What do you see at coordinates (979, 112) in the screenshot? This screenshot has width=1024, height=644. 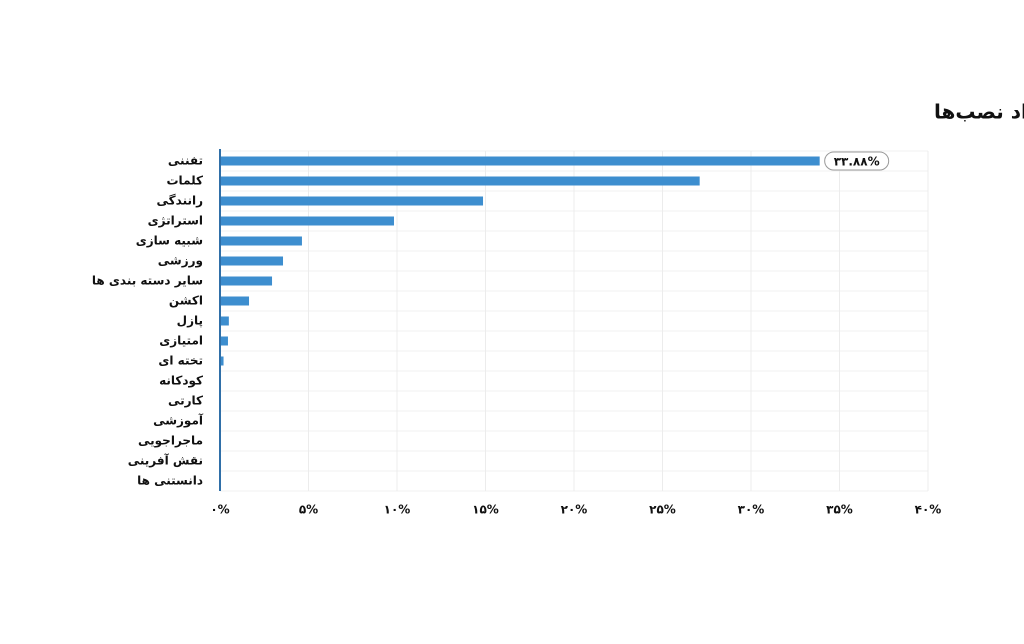 I see `chart-title: سهم هر دسته از مجموع تعداد نصب‌ها` at bounding box center [979, 112].